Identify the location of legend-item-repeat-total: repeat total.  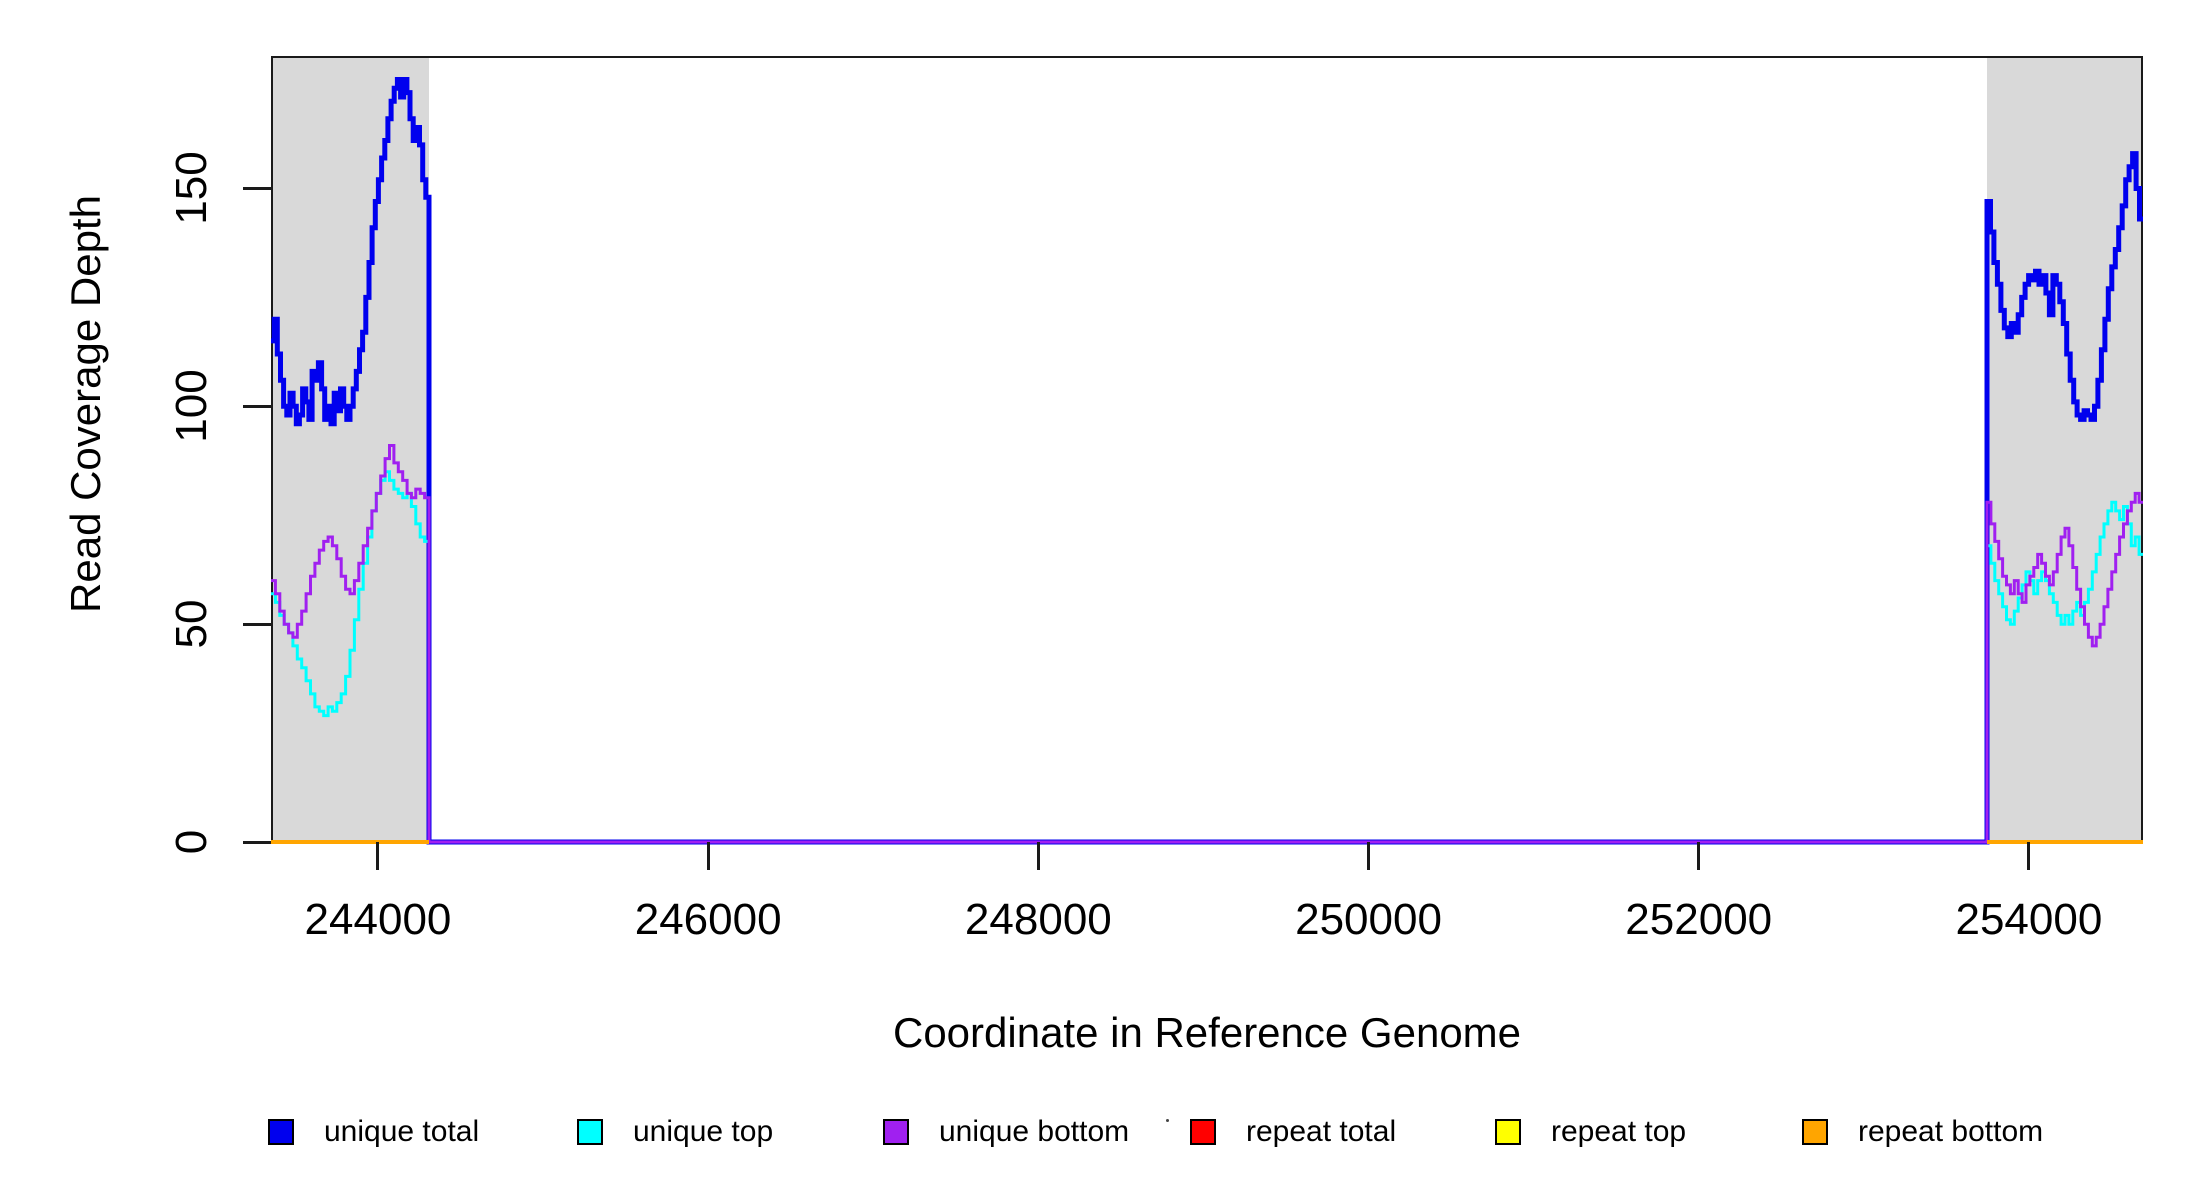
(1293, 1132).